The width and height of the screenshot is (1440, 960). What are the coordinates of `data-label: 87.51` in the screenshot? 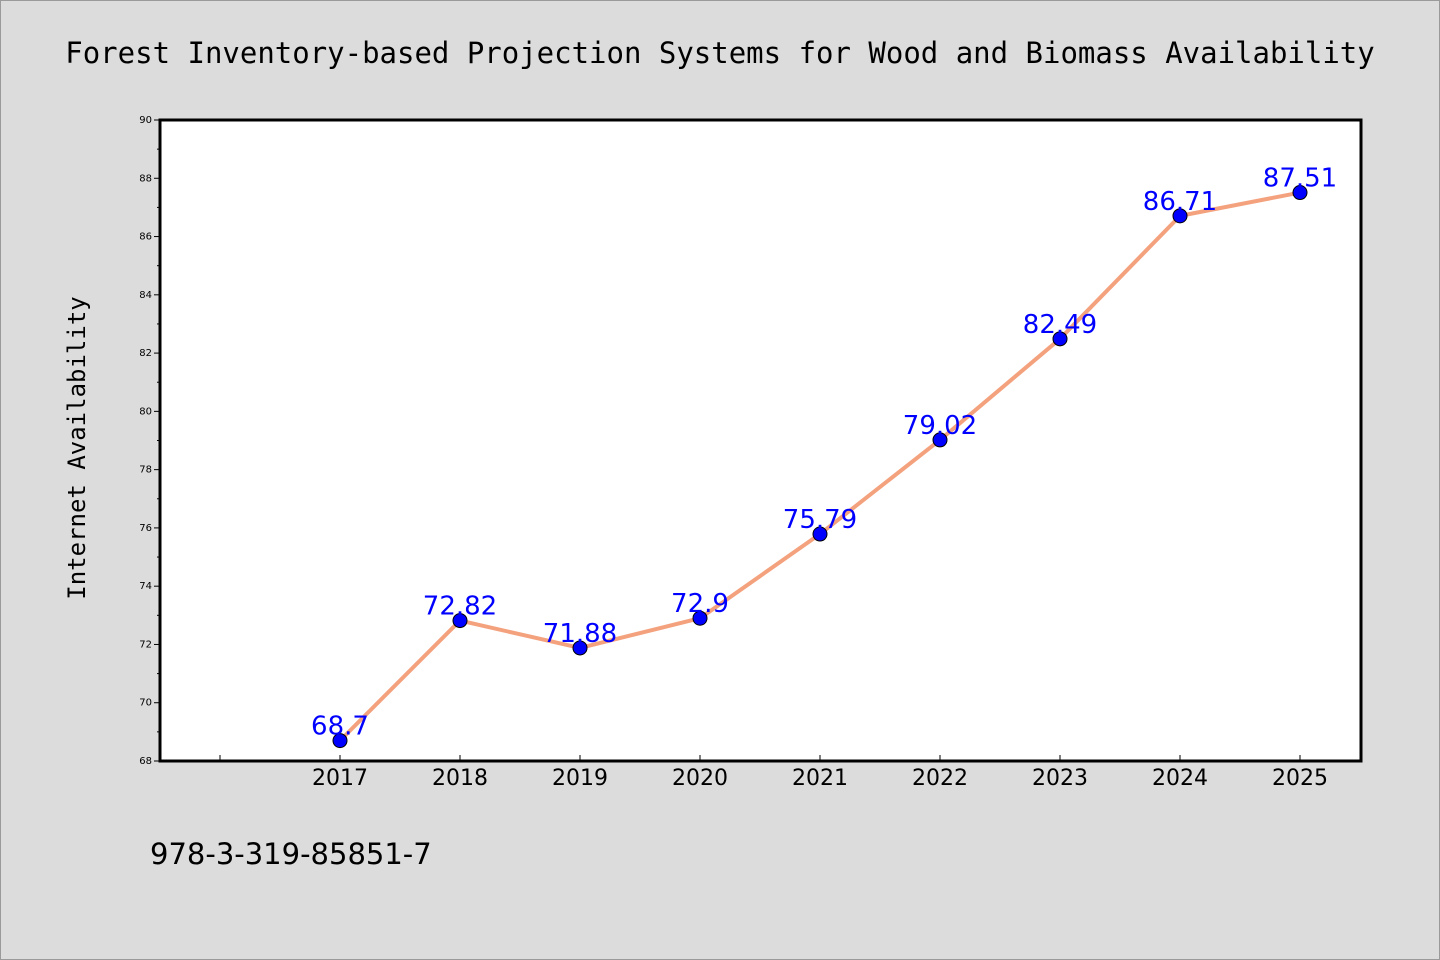 It's located at (1300, 179).